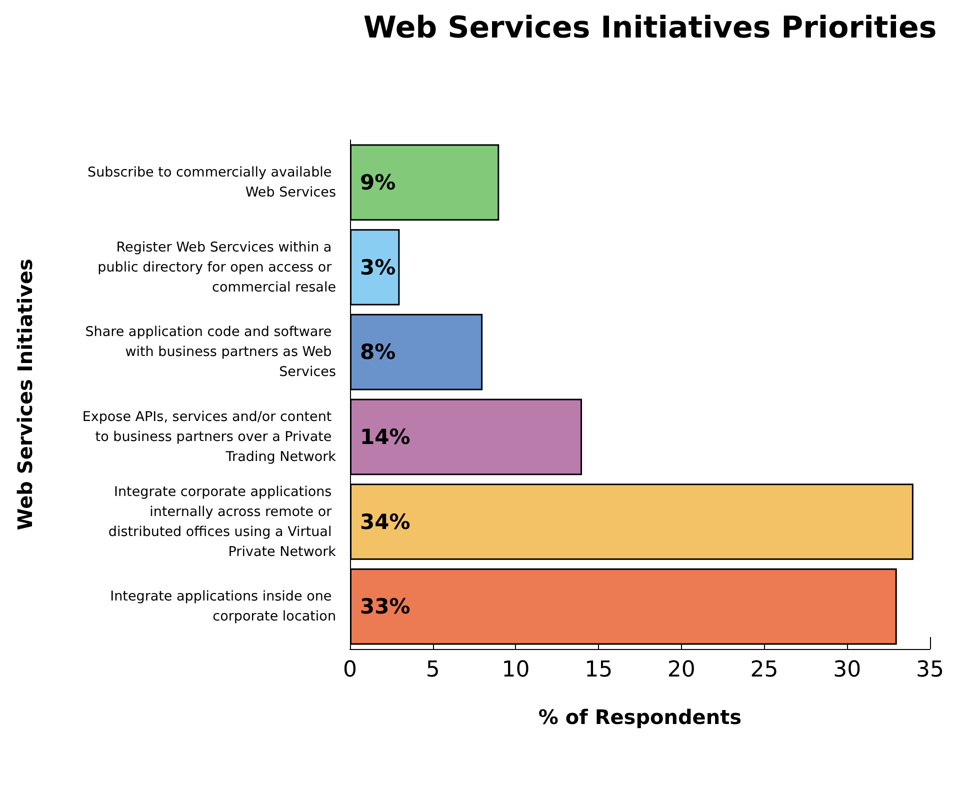 Image resolution: width=972 pixels, height=807 pixels. What do you see at coordinates (764, 670) in the screenshot?
I see `x-tick-label: 25` at bounding box center [764, 670].